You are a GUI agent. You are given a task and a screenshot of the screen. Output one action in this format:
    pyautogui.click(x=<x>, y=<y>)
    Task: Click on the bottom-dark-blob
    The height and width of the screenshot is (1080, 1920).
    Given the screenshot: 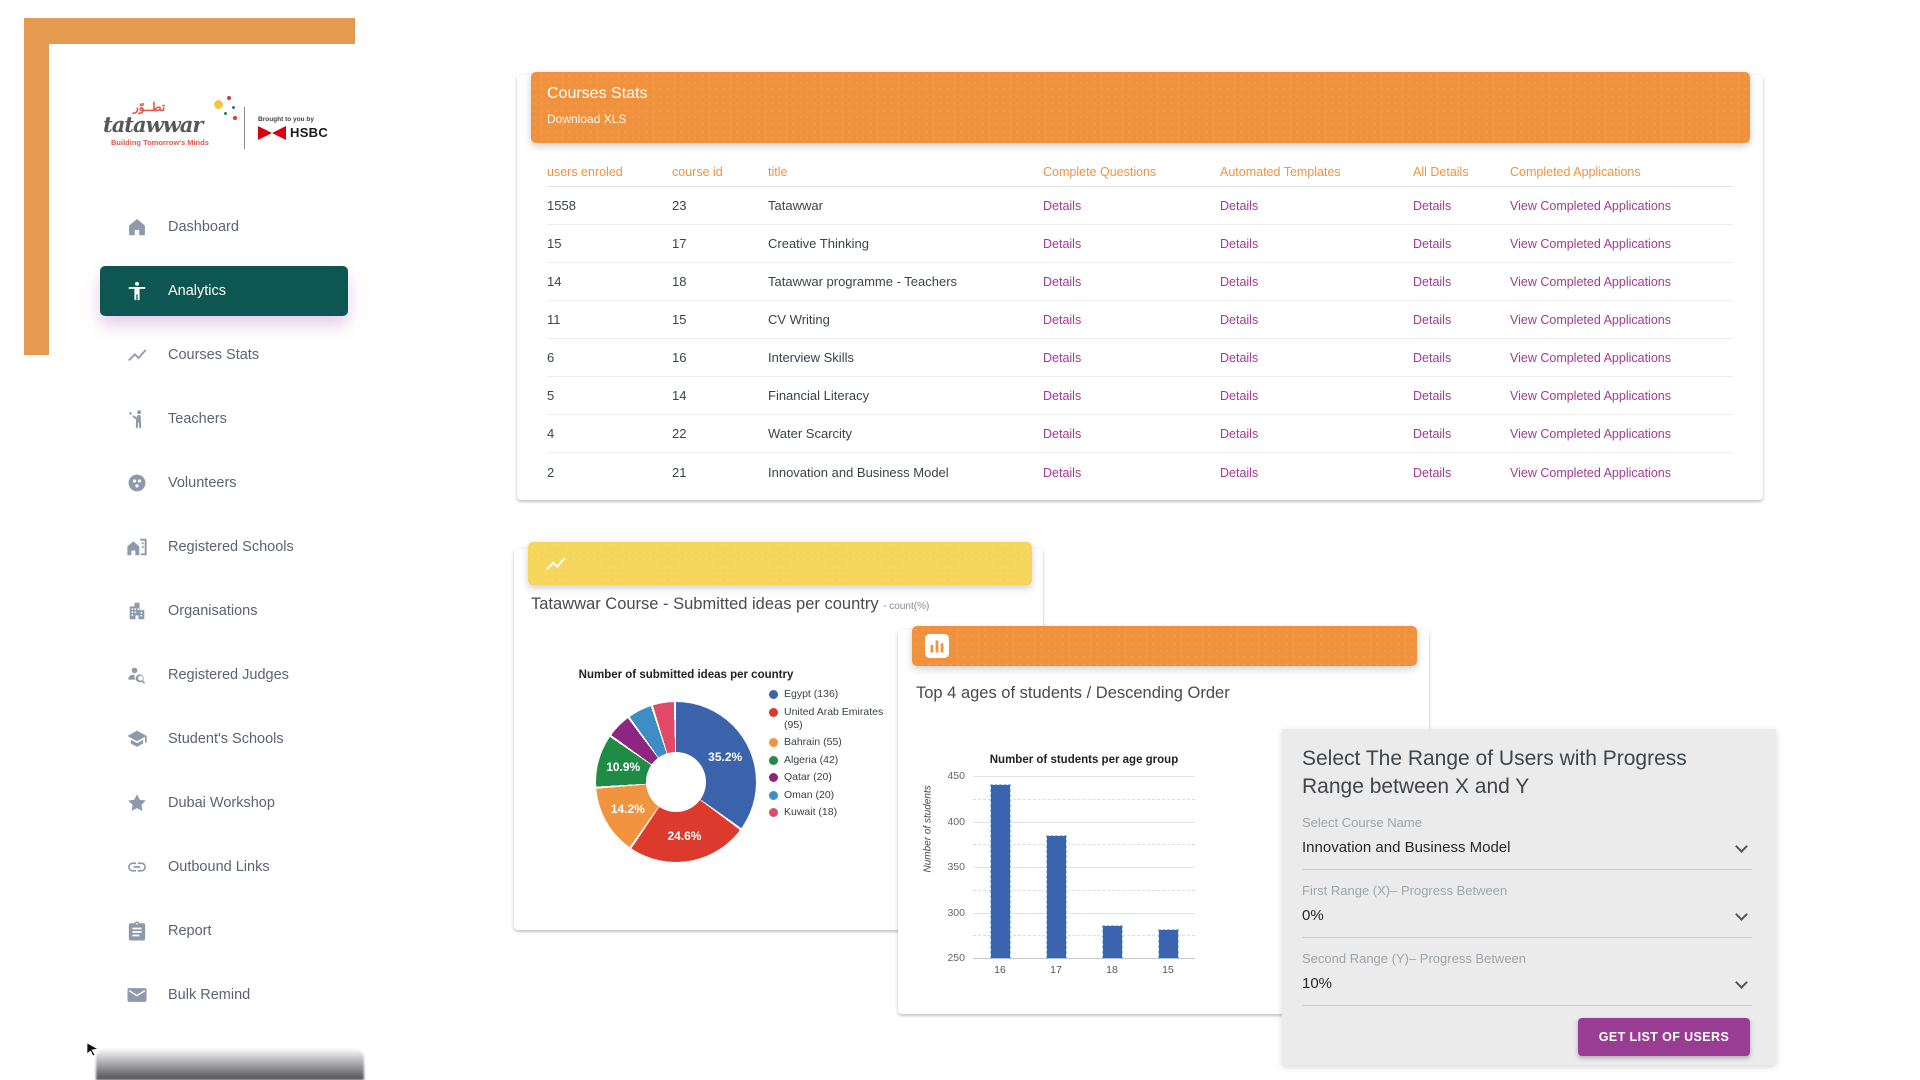 What is the action you would take?
    pyautogui.click(x=230, y=1064)
    